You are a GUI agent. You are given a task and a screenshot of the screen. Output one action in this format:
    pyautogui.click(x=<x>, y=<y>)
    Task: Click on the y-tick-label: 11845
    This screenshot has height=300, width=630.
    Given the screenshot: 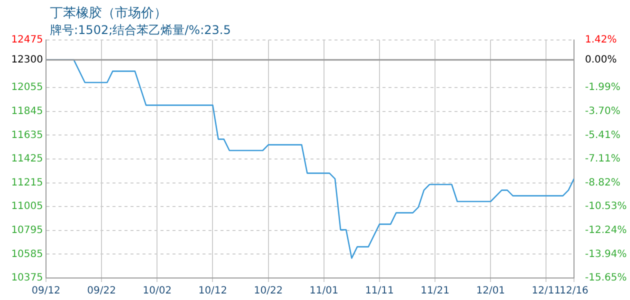 What is the action you would take?
    pyautogui.click(x=27, y=111)
    